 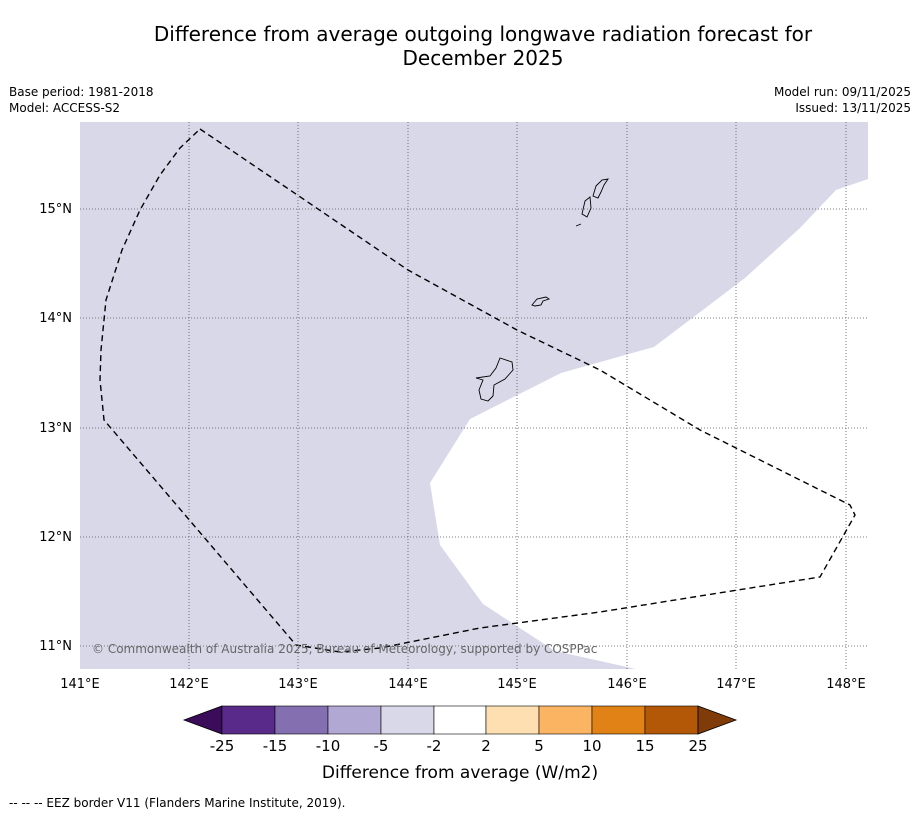 I want to click on aguijan-island, so click(x=578, y=225).